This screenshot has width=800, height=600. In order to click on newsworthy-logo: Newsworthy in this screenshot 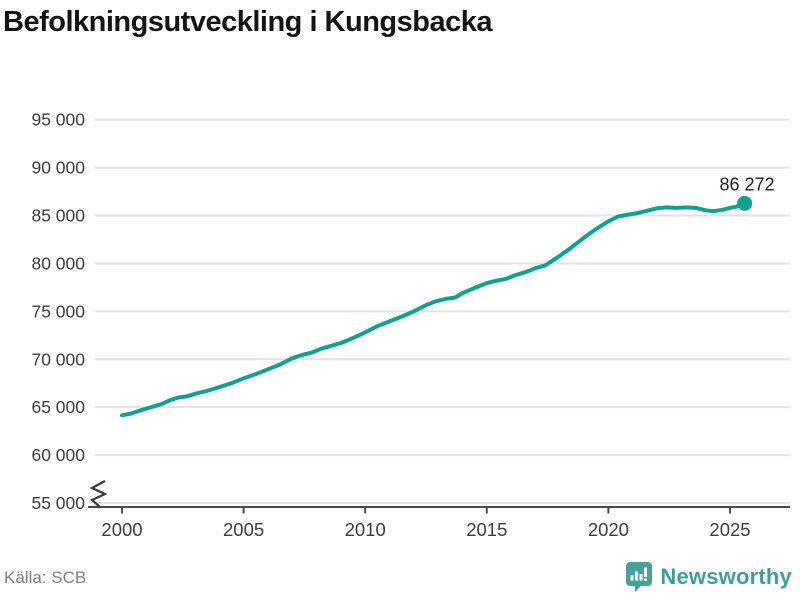, I will do `click(708, 576)`.